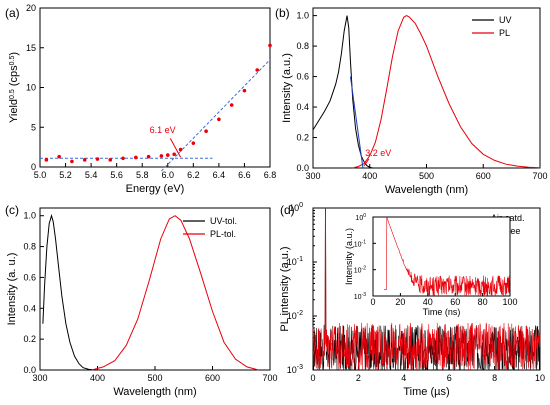 The width and height of the screenshot is (550, 405). Describe the element at coordinates (12, 210) in the screenshot. I see `panel-label-c: (c)` at that location.